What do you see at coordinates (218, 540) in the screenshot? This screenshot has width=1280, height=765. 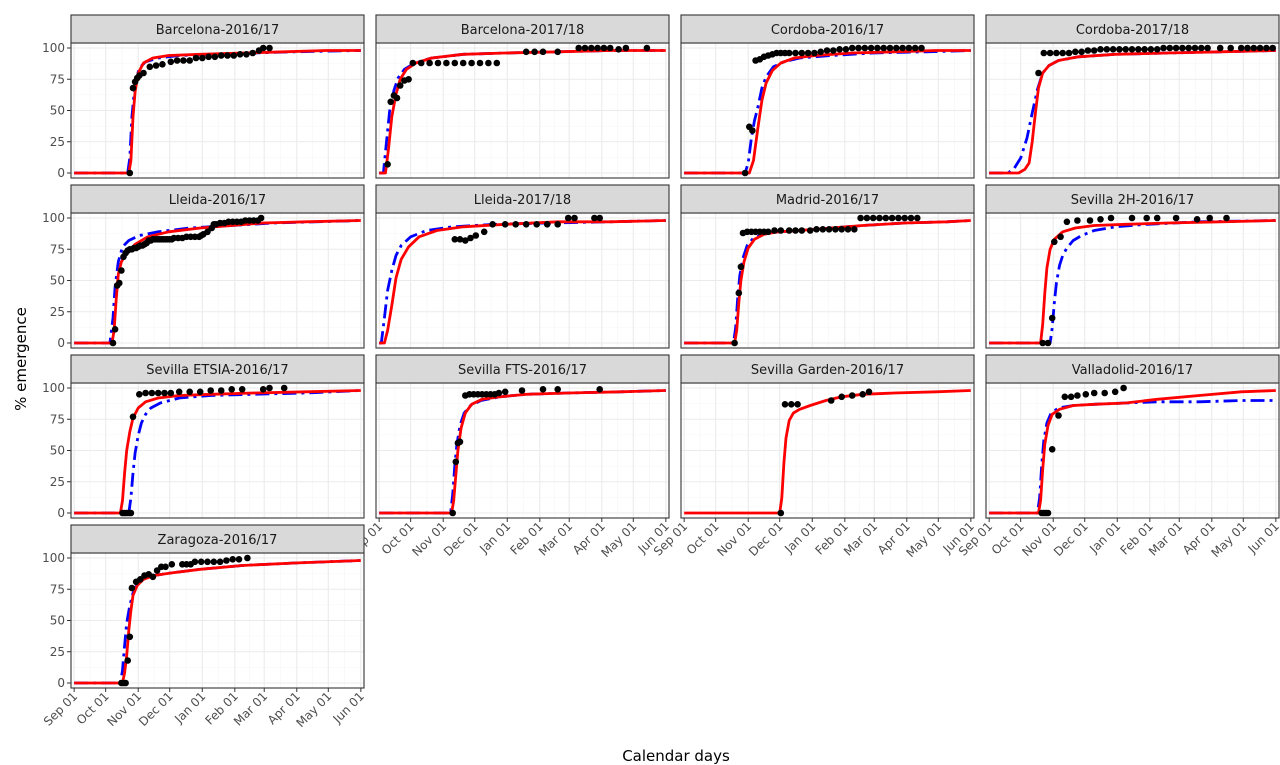 I see `strip-label: Zaragoza-2016/17` at bounding box center [218, 540].